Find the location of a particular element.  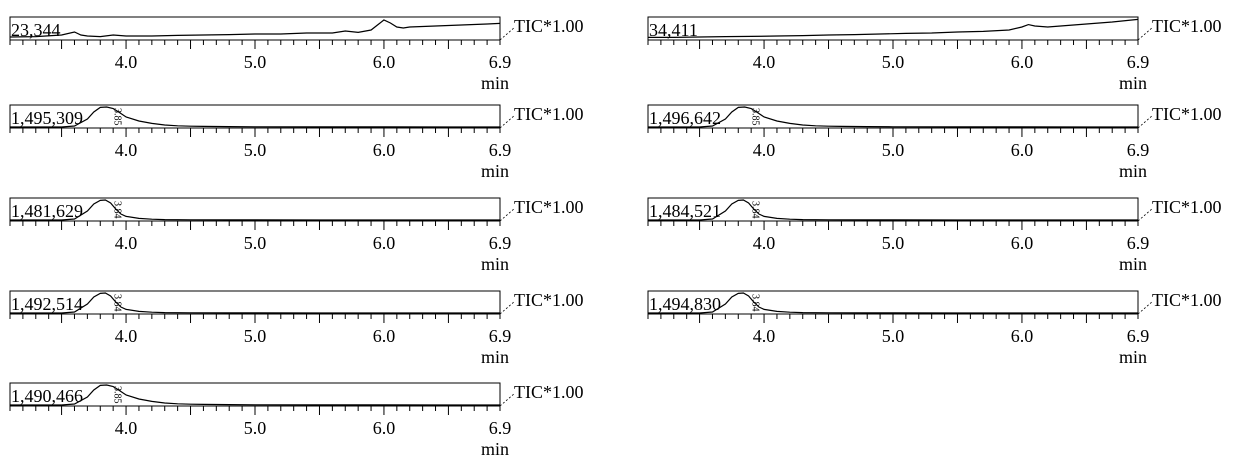

y-scale-label: 1,495,309 is located at coordinates (47, 118).